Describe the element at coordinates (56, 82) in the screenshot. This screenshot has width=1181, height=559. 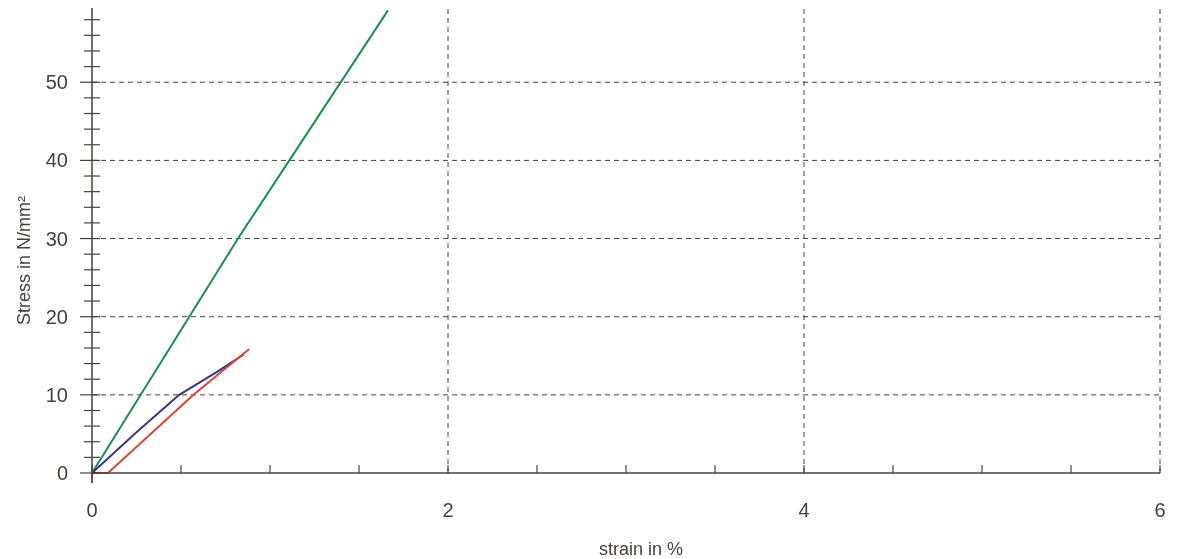
I see `y-tick-label: 50` at that location.